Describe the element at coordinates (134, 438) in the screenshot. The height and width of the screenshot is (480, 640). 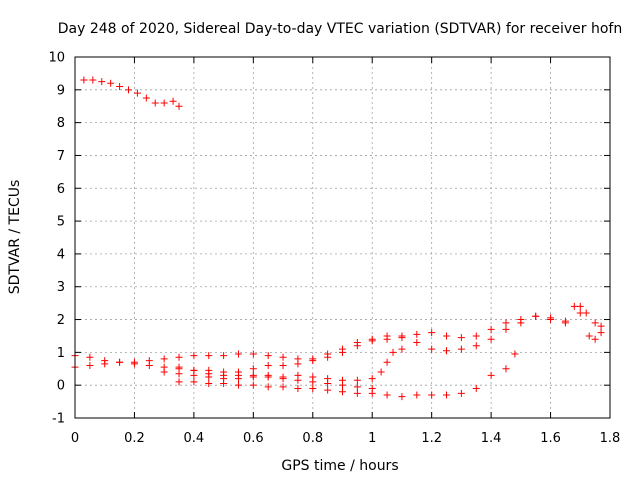
I see `x-tick-label: 0.2` at that location.